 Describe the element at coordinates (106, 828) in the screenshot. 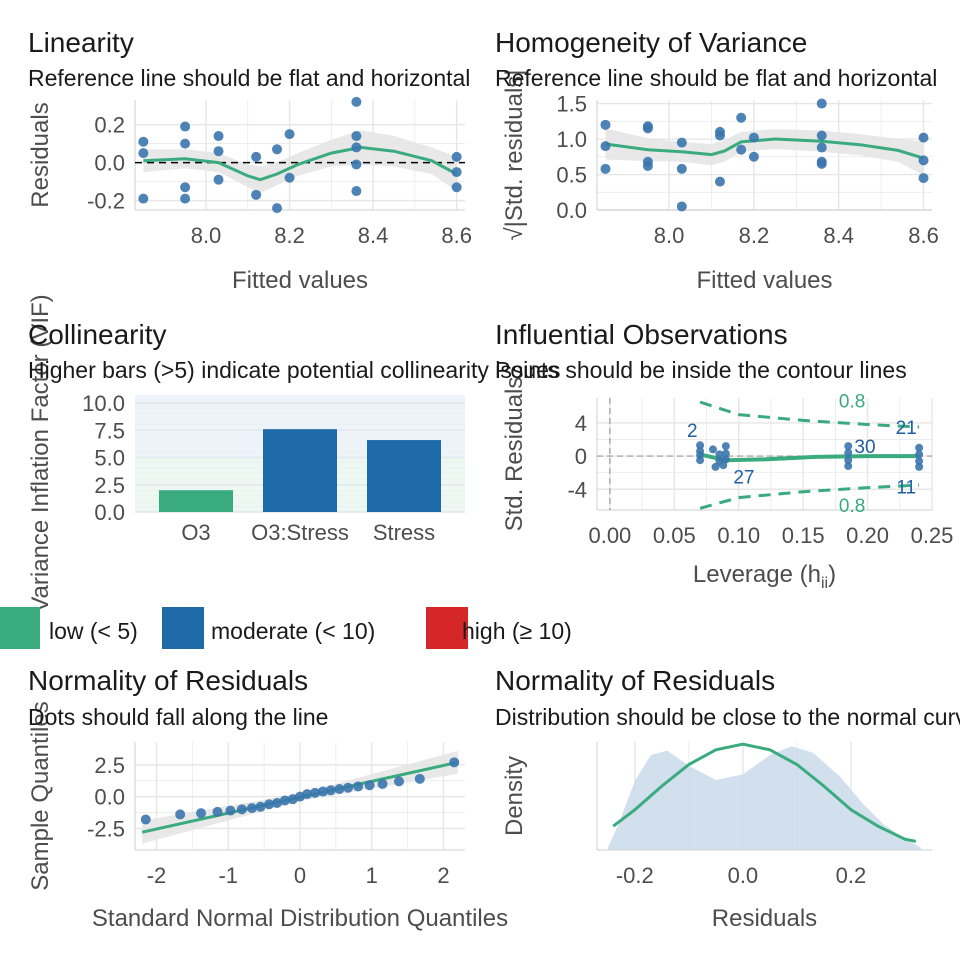

I see `y-tick-label: -2.5` at that location.